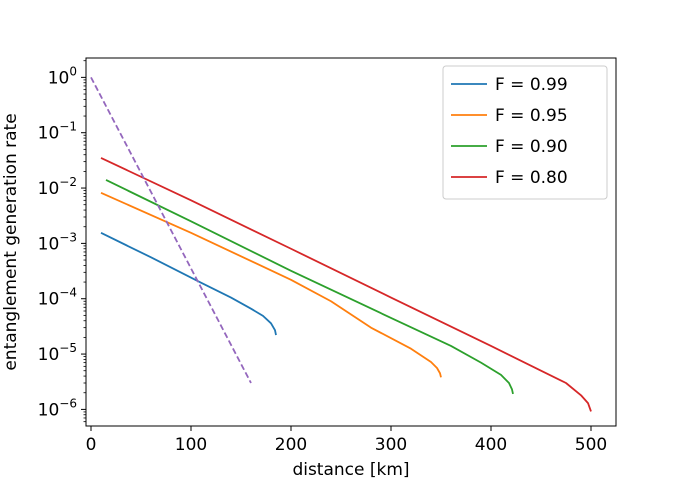 This screenshot has width=685, height=480. What do you see at coordinates (531, 178) in the screenshot?
I see `legend-label: F = 0.80` at bounding box center [531, 178].